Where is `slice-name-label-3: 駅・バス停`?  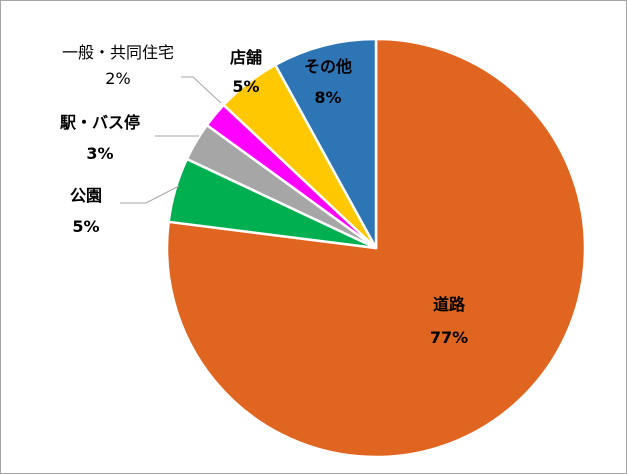 slice-name-label-3: 駅・バス停 is located at coordinates (99, 122).